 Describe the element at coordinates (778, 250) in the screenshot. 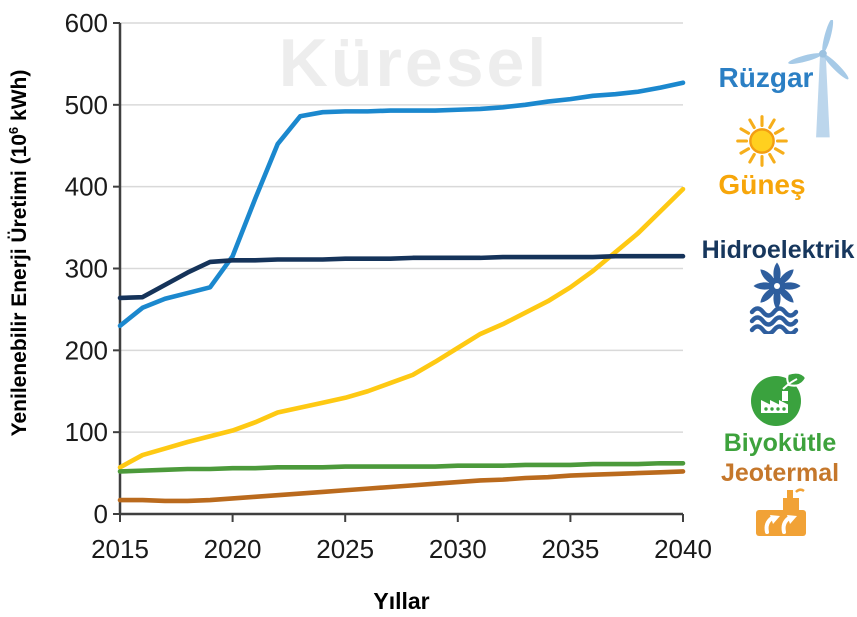

I see `legend-label-hidroelektrik: Hidroelektrik` at that location.